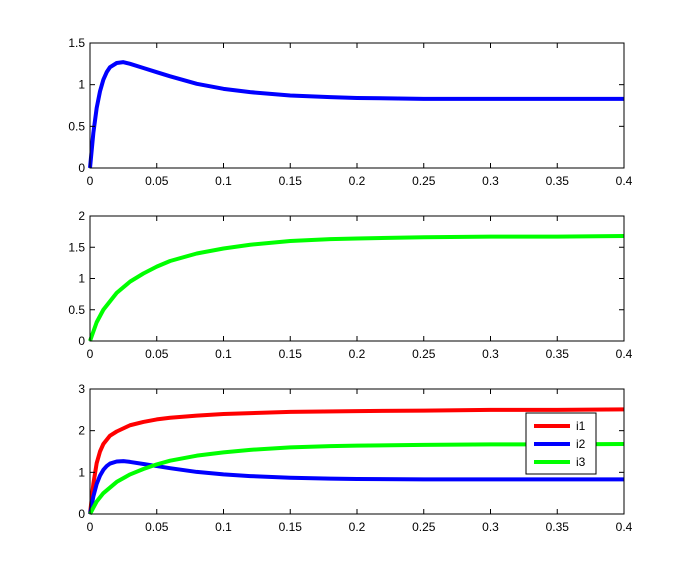 The image size is (689, 582). I want to click on legend-label-i2: i2, so click(581, 444).